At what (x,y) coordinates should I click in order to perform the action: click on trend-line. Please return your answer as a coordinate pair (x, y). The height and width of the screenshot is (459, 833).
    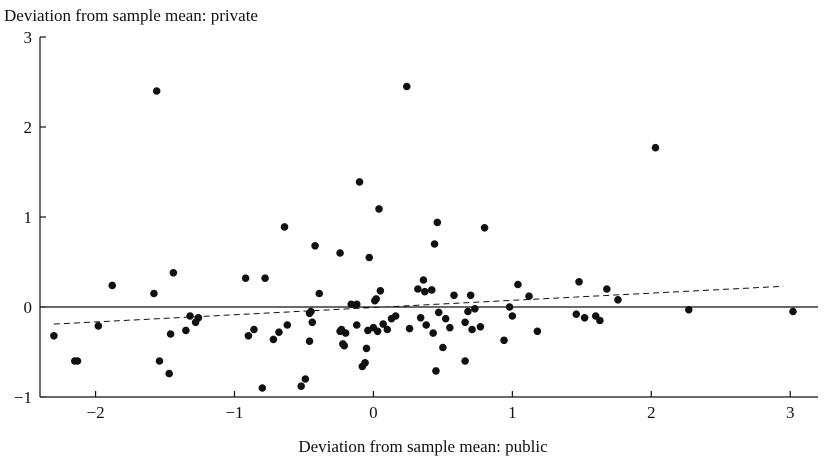
    Looking at the image, I should click on (418, 305).